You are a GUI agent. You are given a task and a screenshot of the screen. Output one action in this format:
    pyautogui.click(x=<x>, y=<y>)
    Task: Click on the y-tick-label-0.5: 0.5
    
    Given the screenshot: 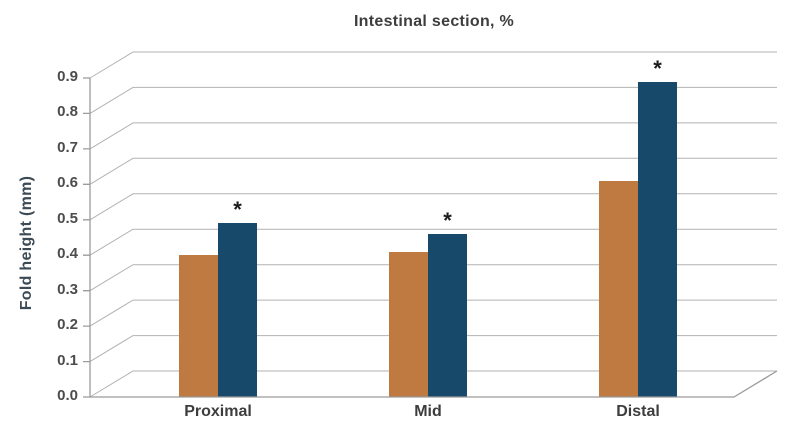 What is the action you would take?
    pyautogui.click(x=67, y=218)
    